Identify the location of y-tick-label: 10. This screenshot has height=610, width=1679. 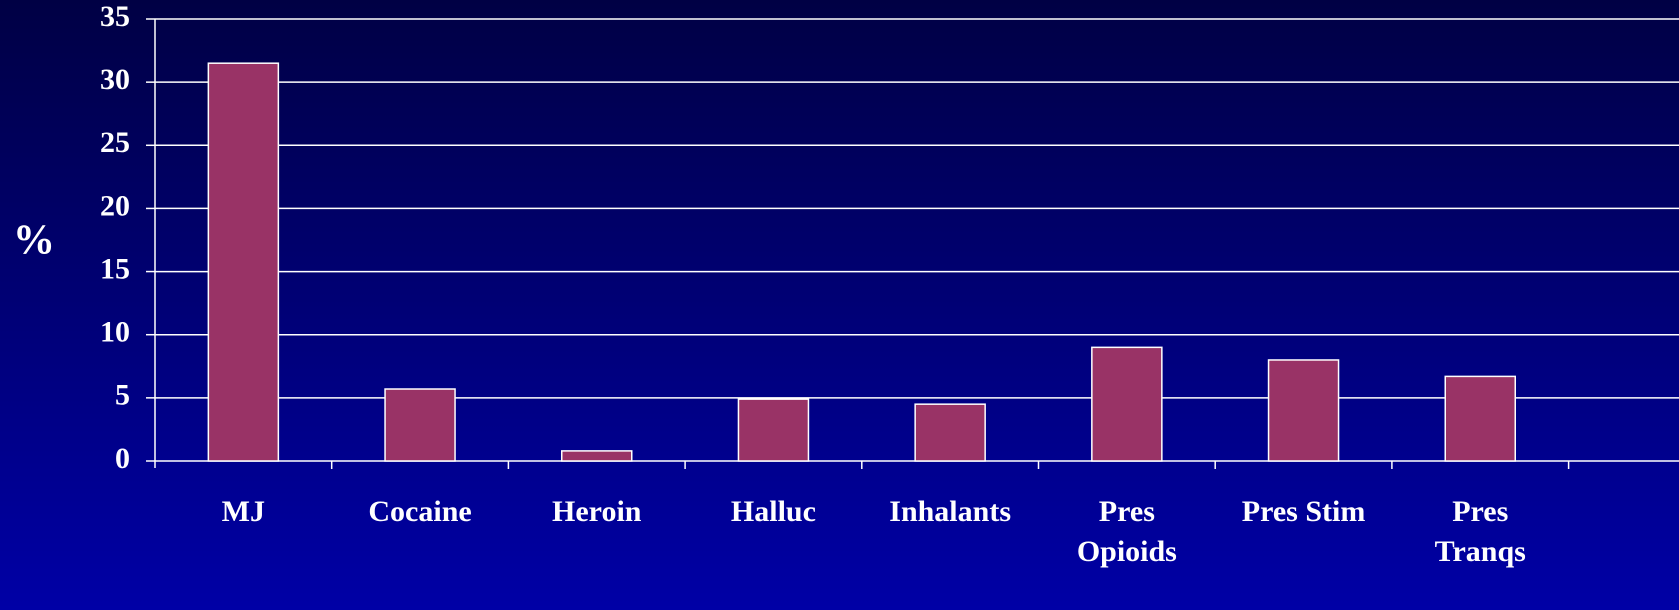
(115, 332).